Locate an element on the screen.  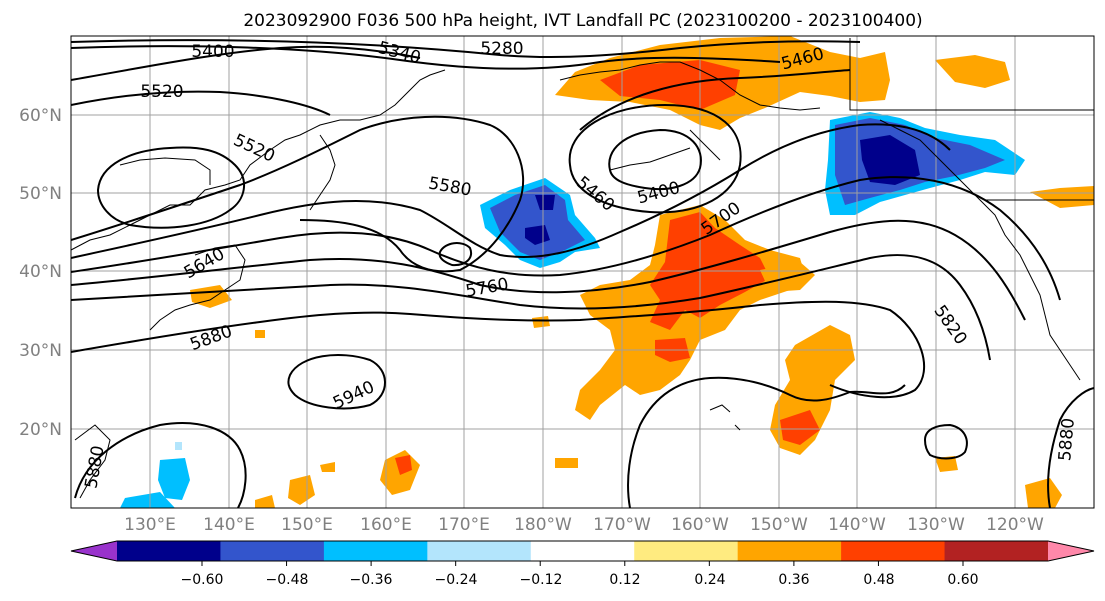
negative-strong-gulf-alaska is located at coordinates (890, 160).